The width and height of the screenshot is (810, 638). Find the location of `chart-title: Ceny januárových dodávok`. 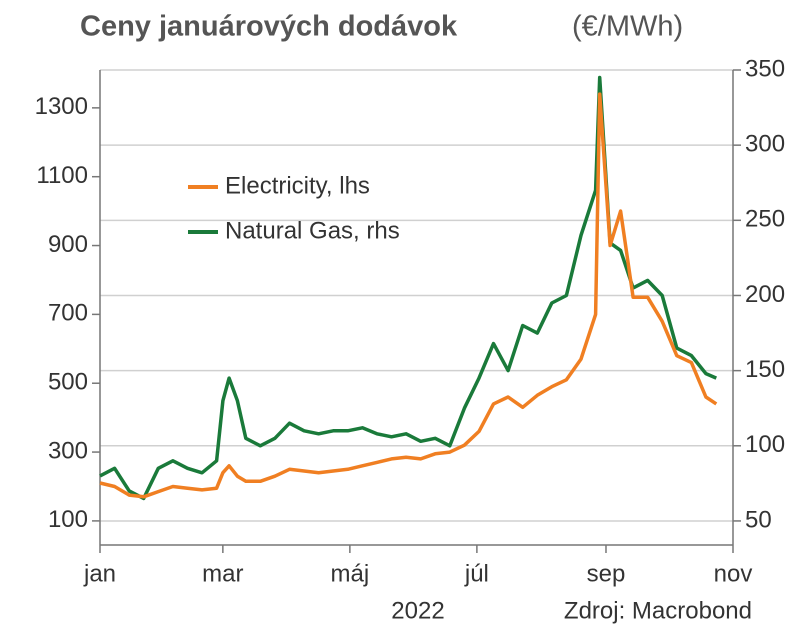

chart-title: Ceny januárových dodávok is located at coordinates (269, 27).